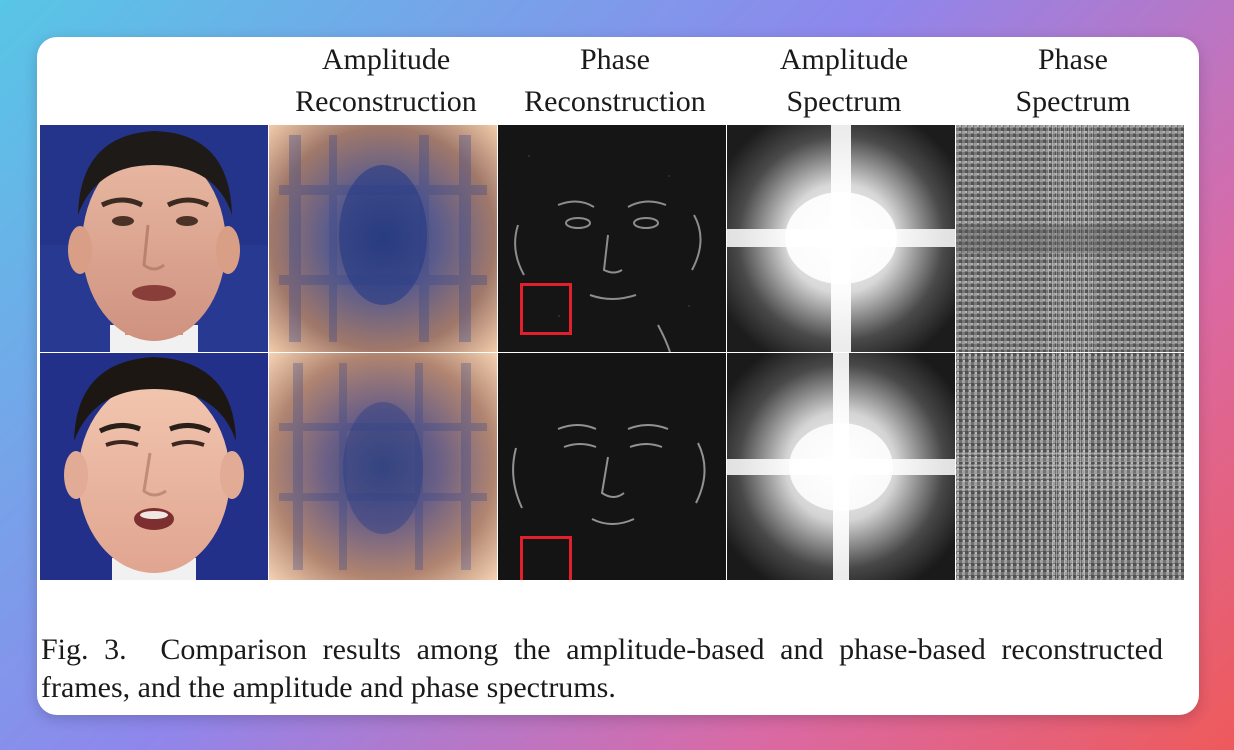 The image size is (1234, 750). I want to click on column-header-amplitude-reconstruction: Amplitude Reconstruction, so click(386, 80).